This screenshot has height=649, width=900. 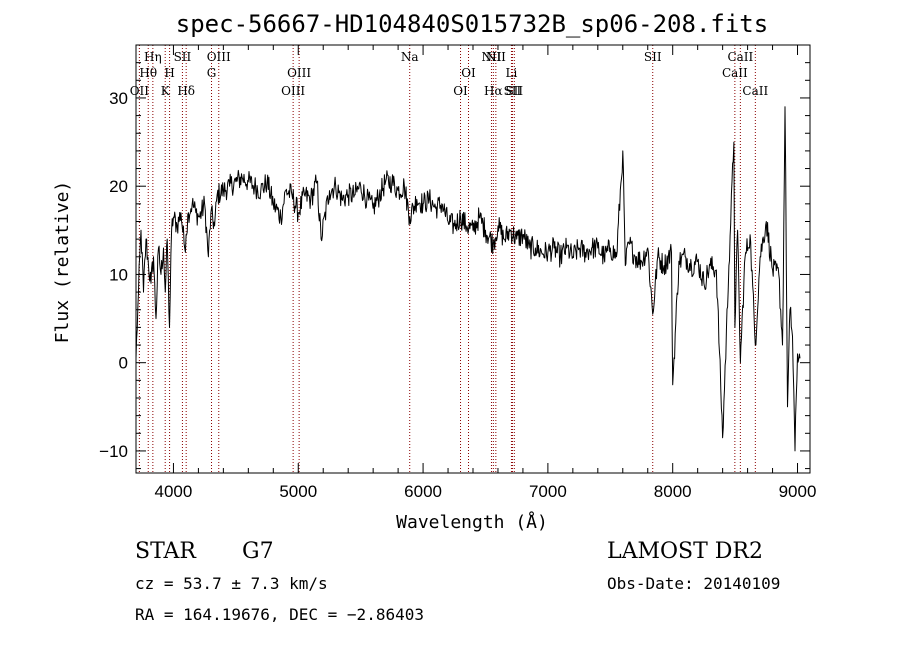 What do you see at coordinates (673, 491) in the screenshot?
I see `x-tick-label: 8000` at bounding box center [673, 491].